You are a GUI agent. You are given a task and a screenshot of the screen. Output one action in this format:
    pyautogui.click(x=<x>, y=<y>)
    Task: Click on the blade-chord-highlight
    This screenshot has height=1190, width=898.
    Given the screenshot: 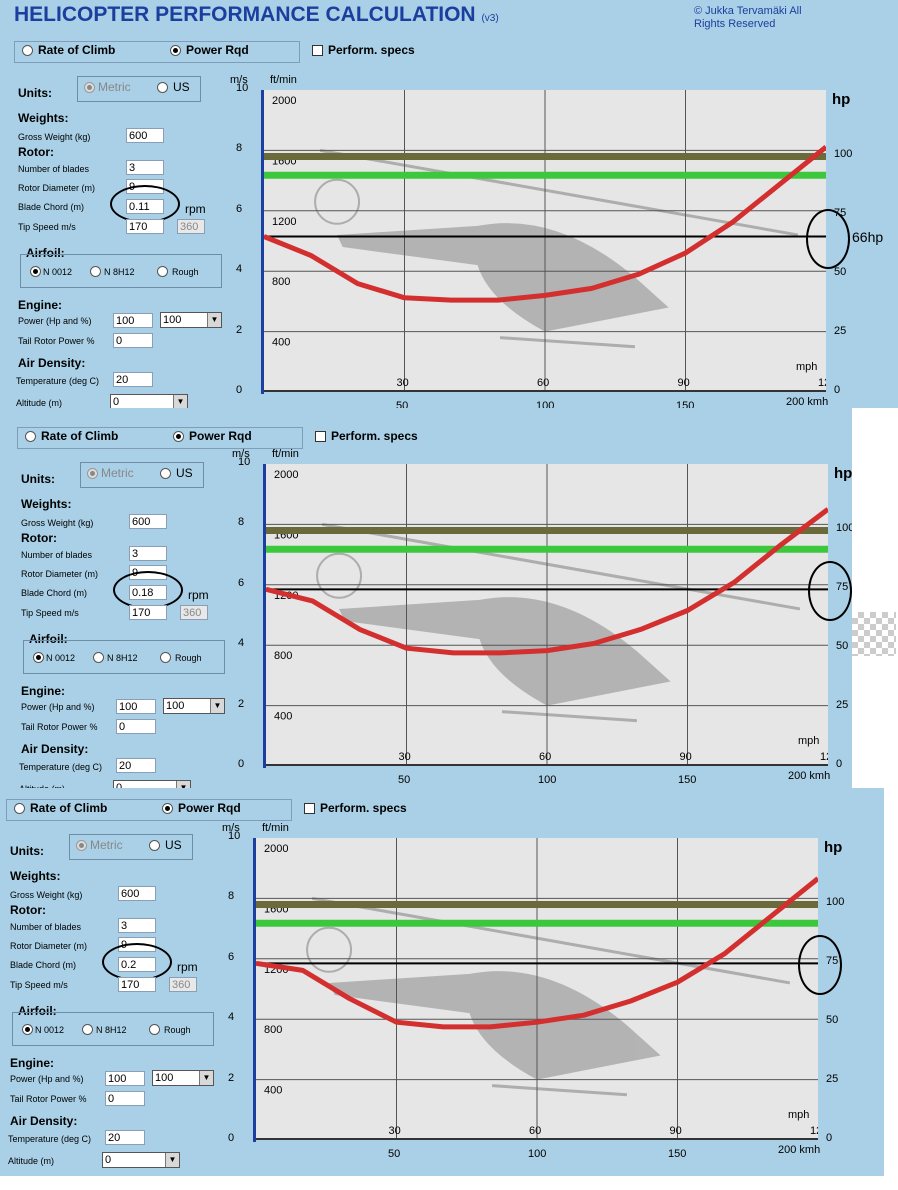 What is the action you would take?
    pyautogui.click(x=145, y=204)
    